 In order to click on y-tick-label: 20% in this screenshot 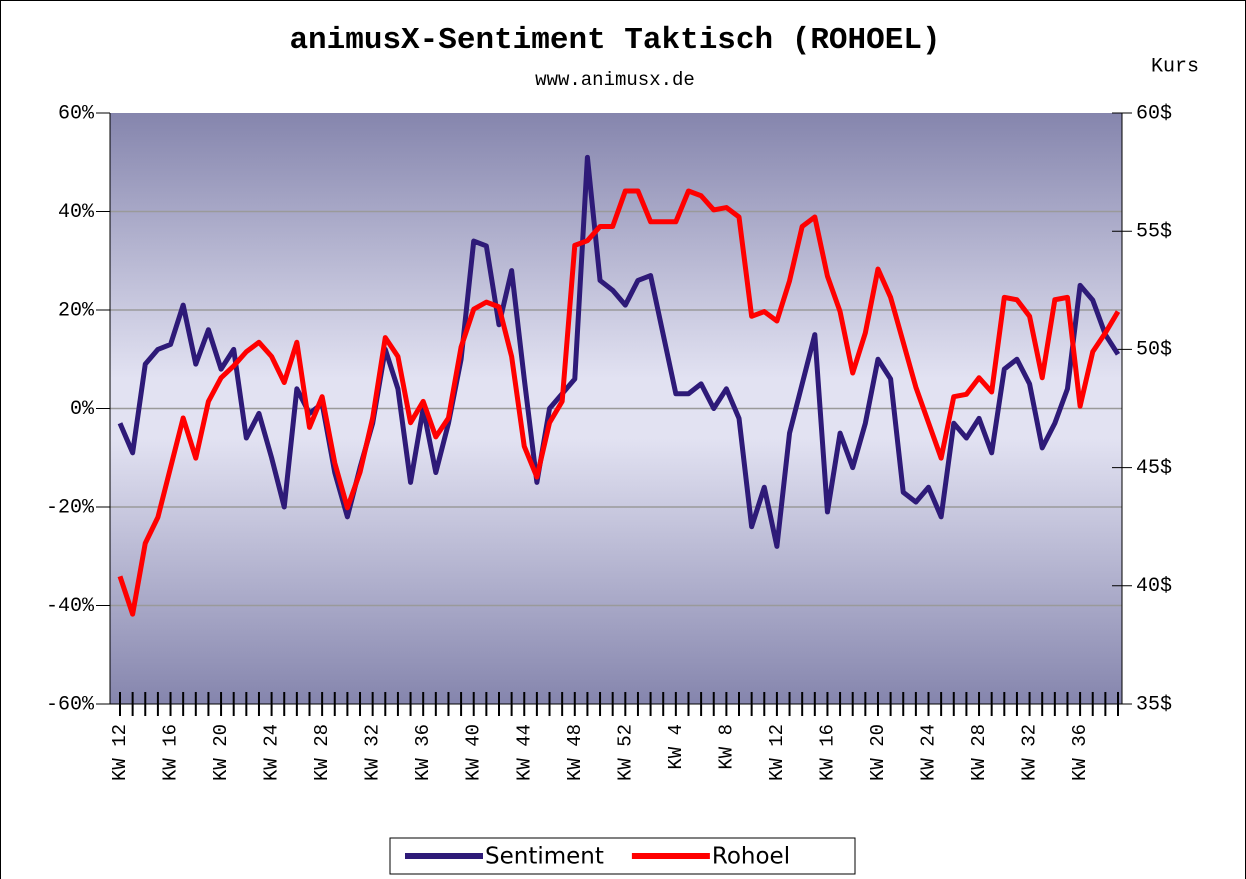, I will do `click(76, 310)`.